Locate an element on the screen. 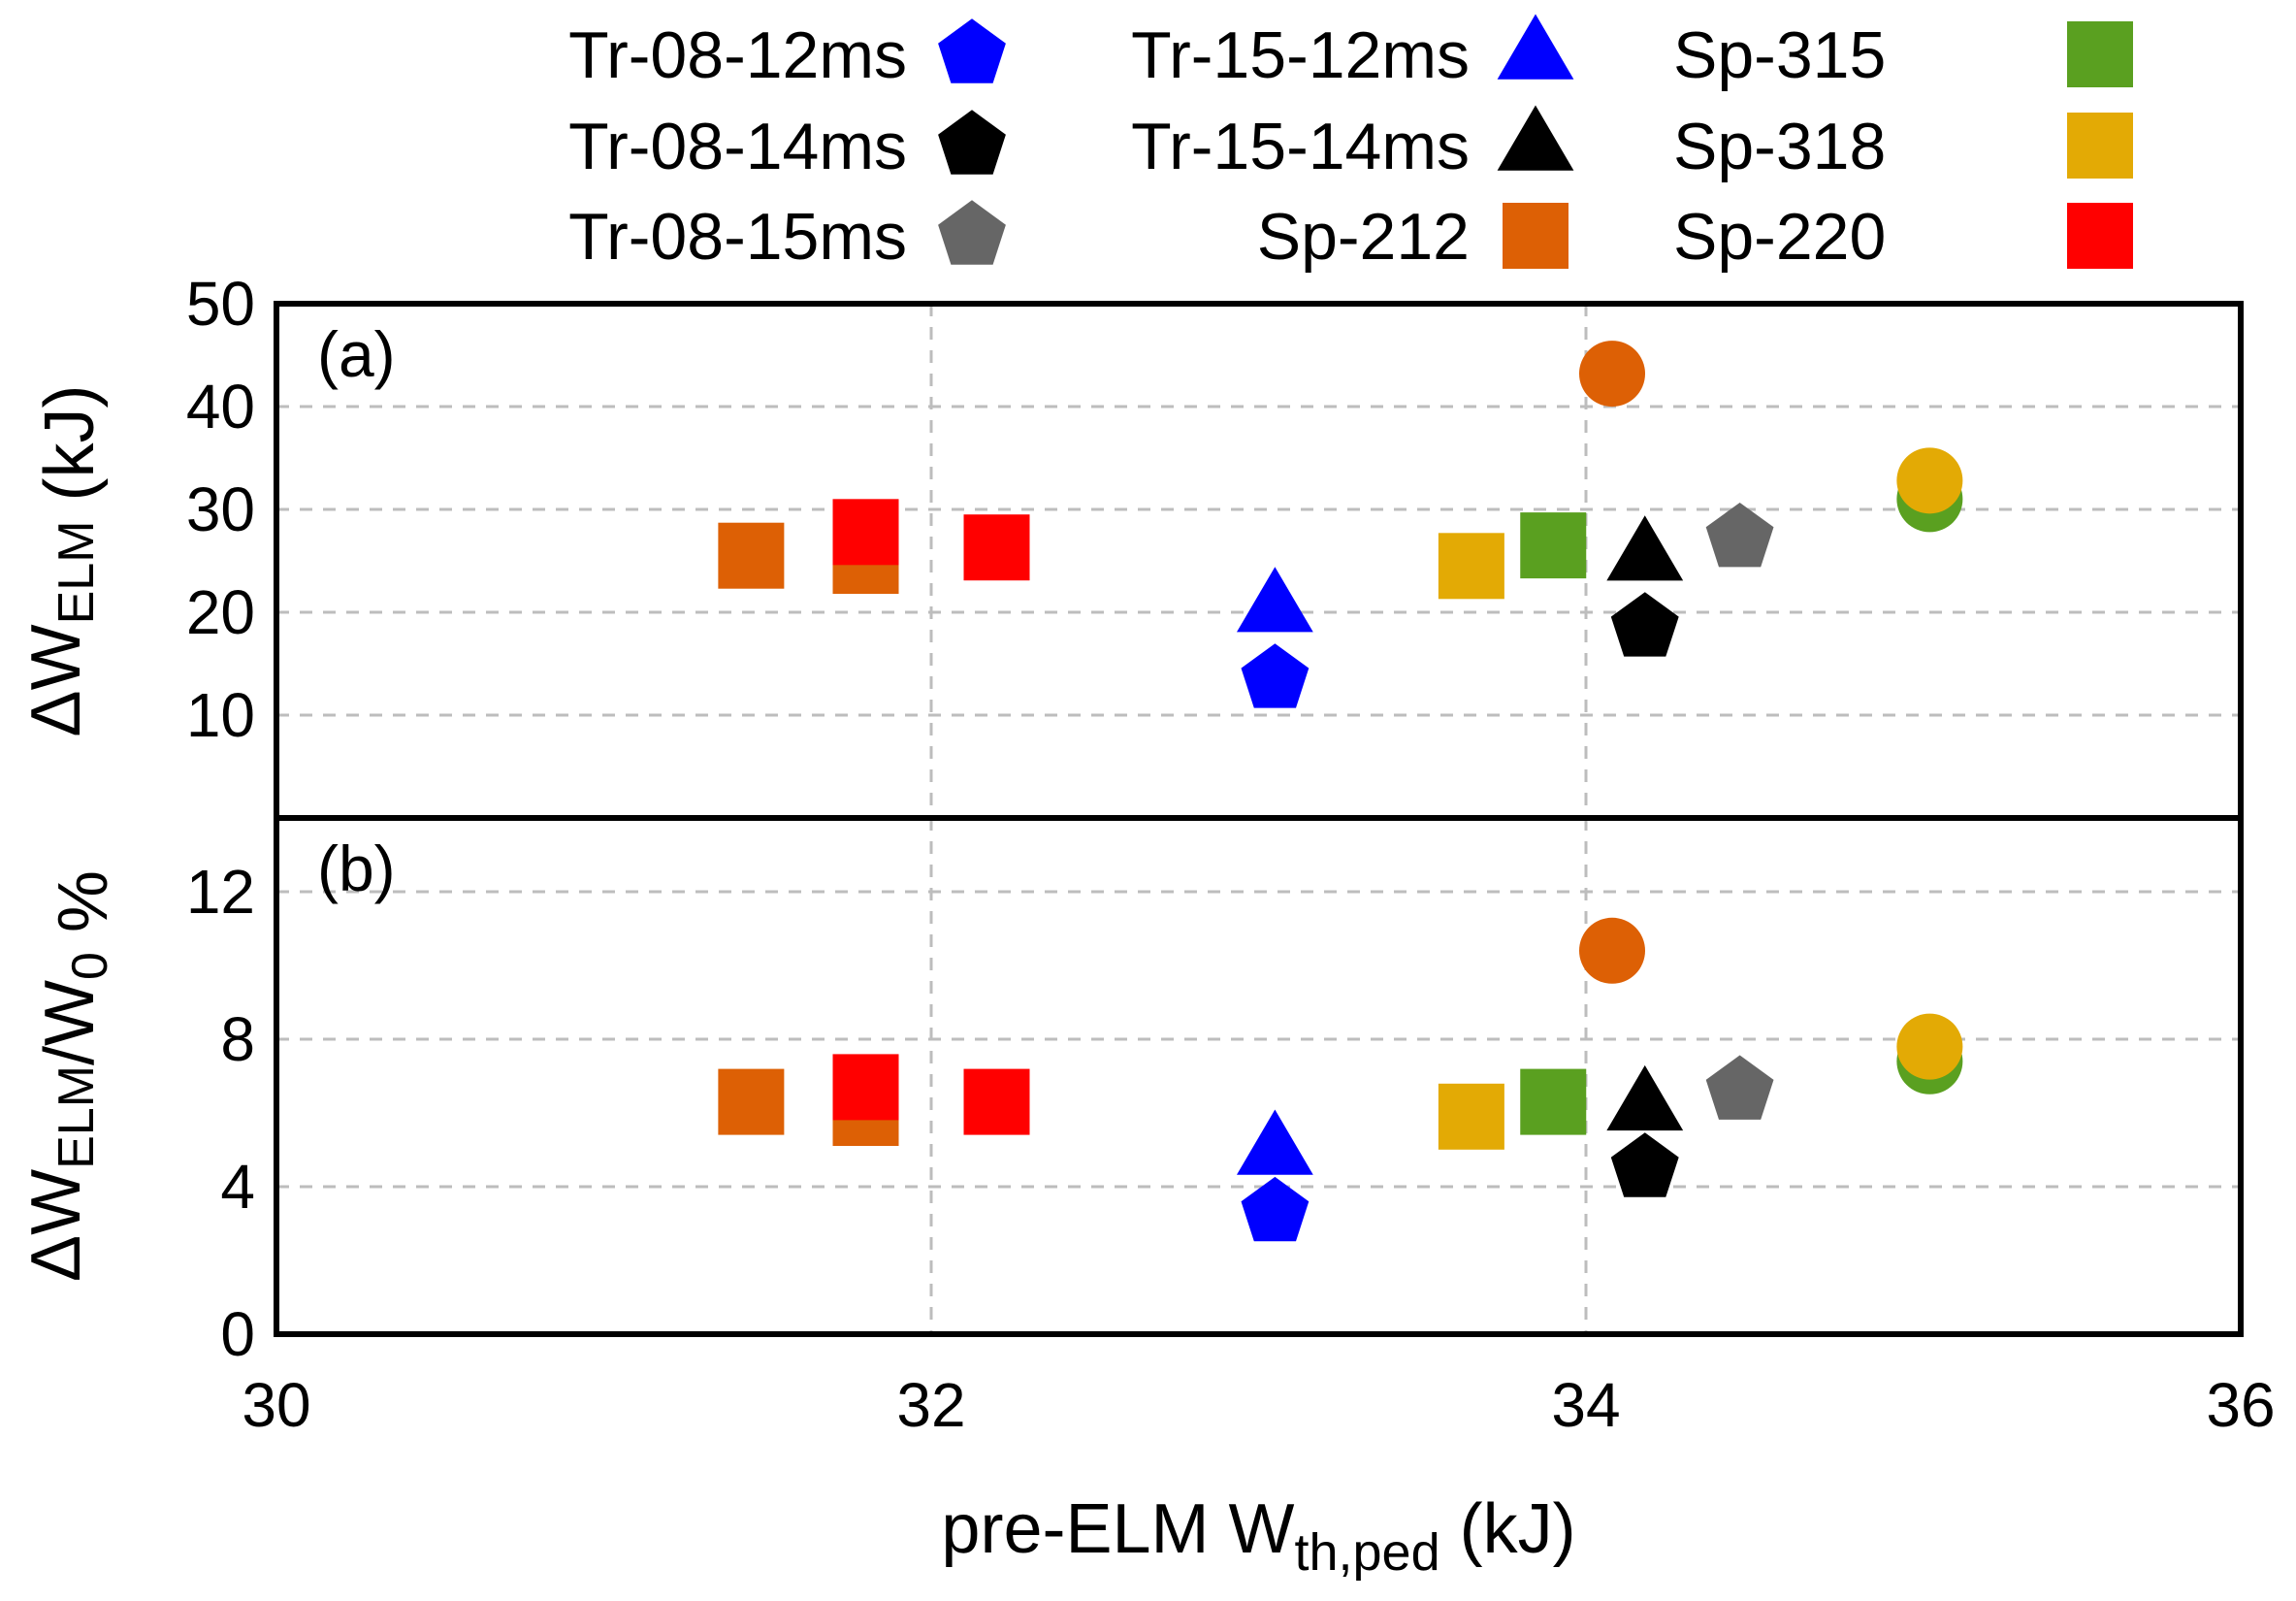 The width and height of the screenshot is (2296, 1601). legend-entry: Sp-220 is located at coordinates (1903, 237).